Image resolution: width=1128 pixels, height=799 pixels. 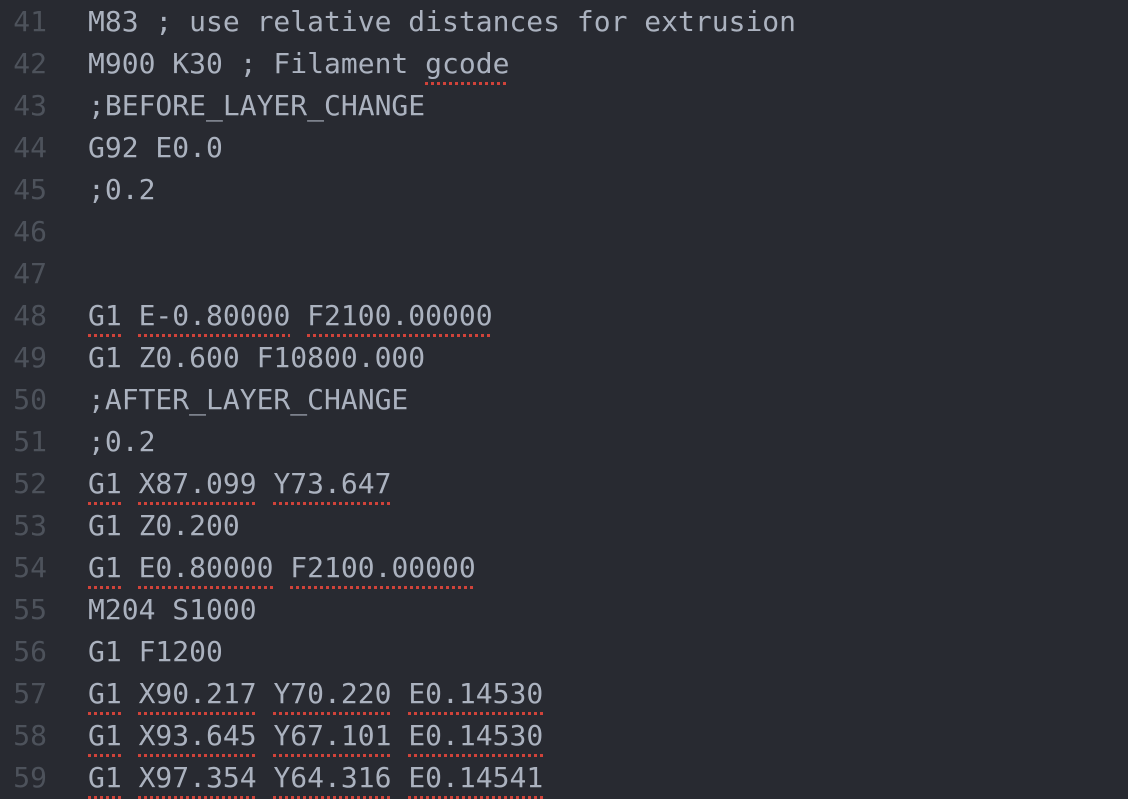 I want to click on line-content: G1 Z0.200, so click(x=164, y=526).